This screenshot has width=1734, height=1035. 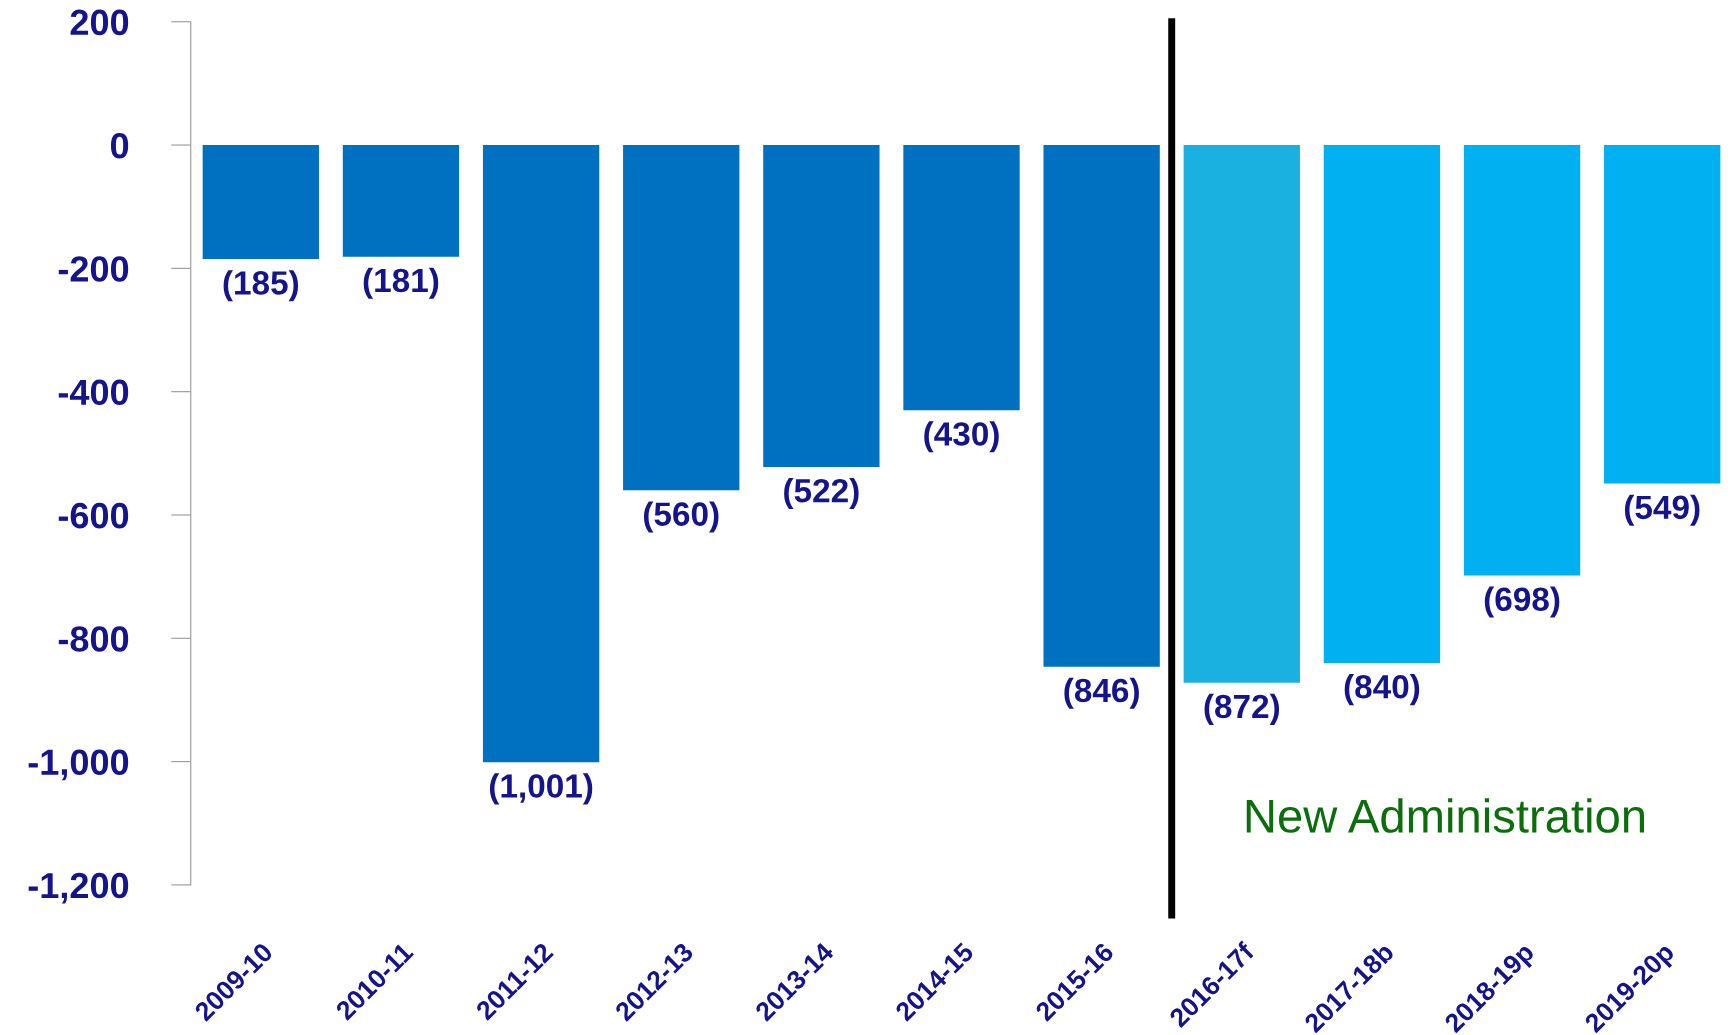 I want to click on y-tick-label: 0, so click(x=119, y=145).